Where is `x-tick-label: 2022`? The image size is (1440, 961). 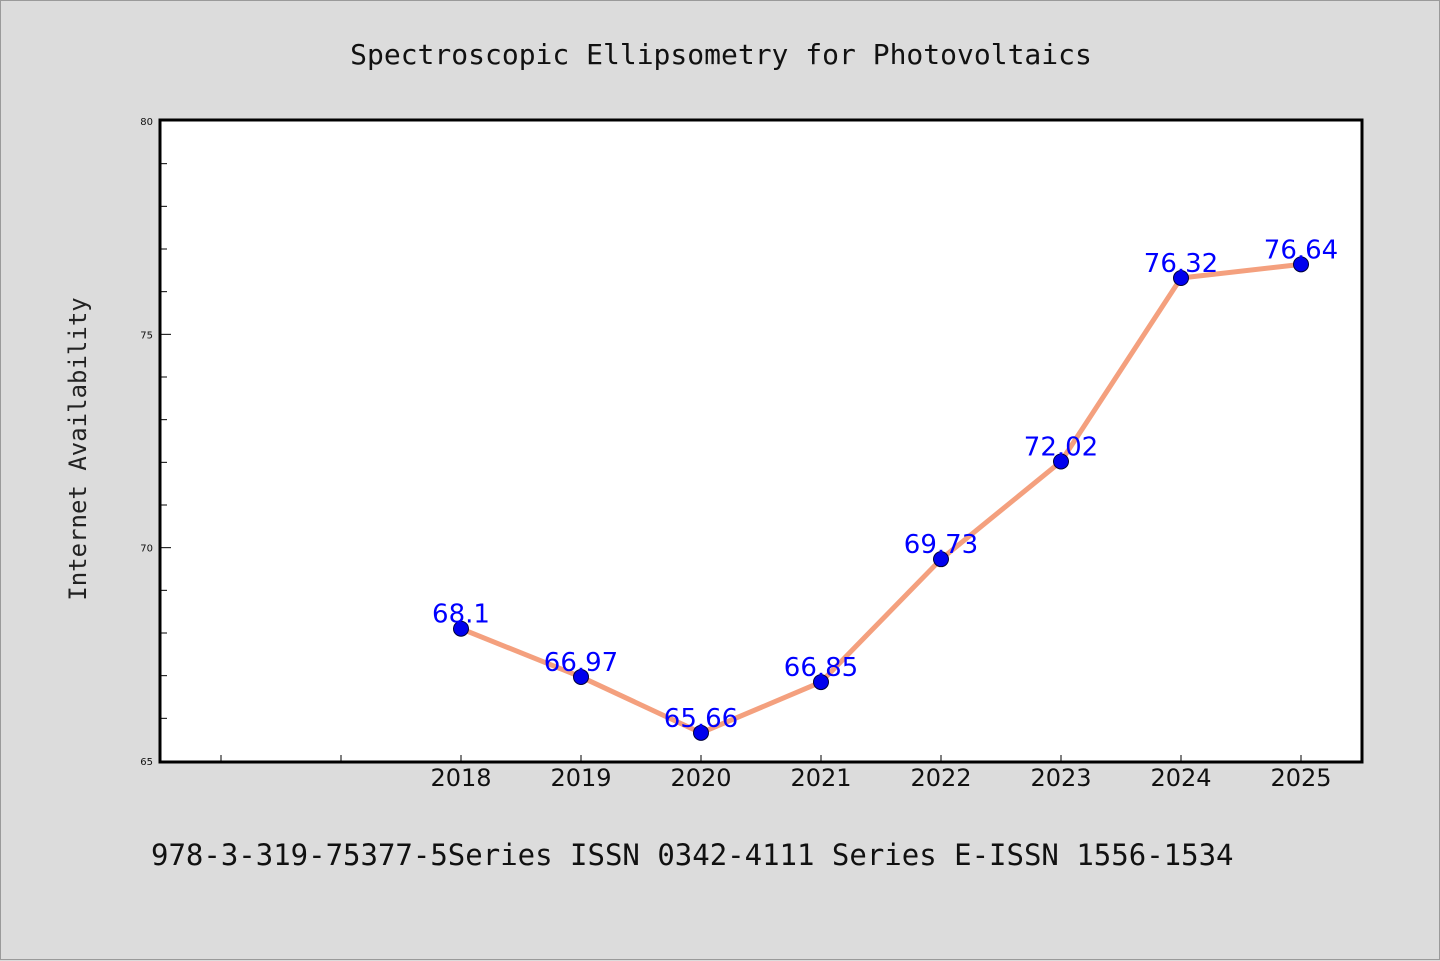
x-tick-label: 2022 is located at coordinates (940, 778).